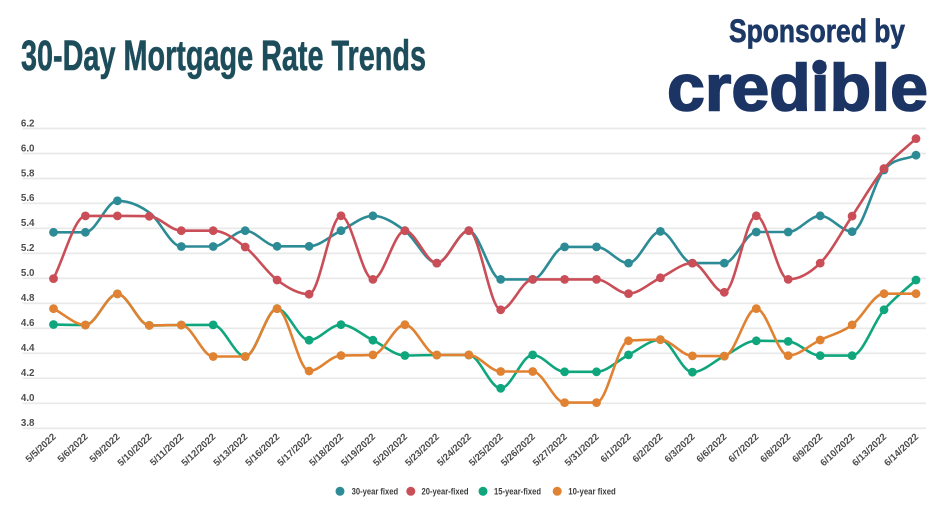 This screenshot has width=932, height=524. What do you see at coordinates (28, 123) in the screenshot?
I see `svg-text: 6.2` at bounding box center [28, 123].